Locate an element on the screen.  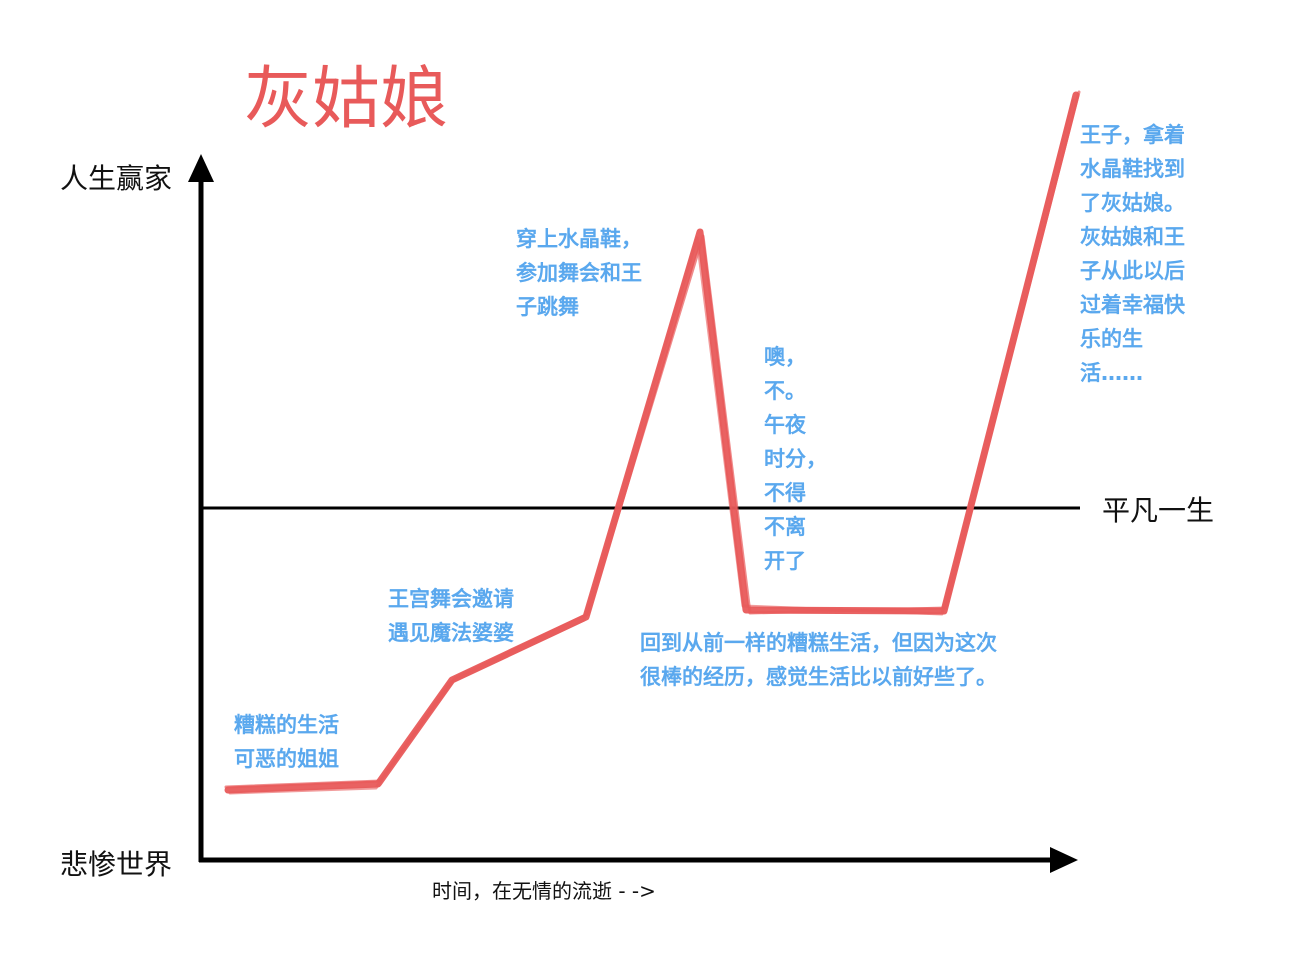
x-axis-arrowhead is located at coordinates (1064, 860).